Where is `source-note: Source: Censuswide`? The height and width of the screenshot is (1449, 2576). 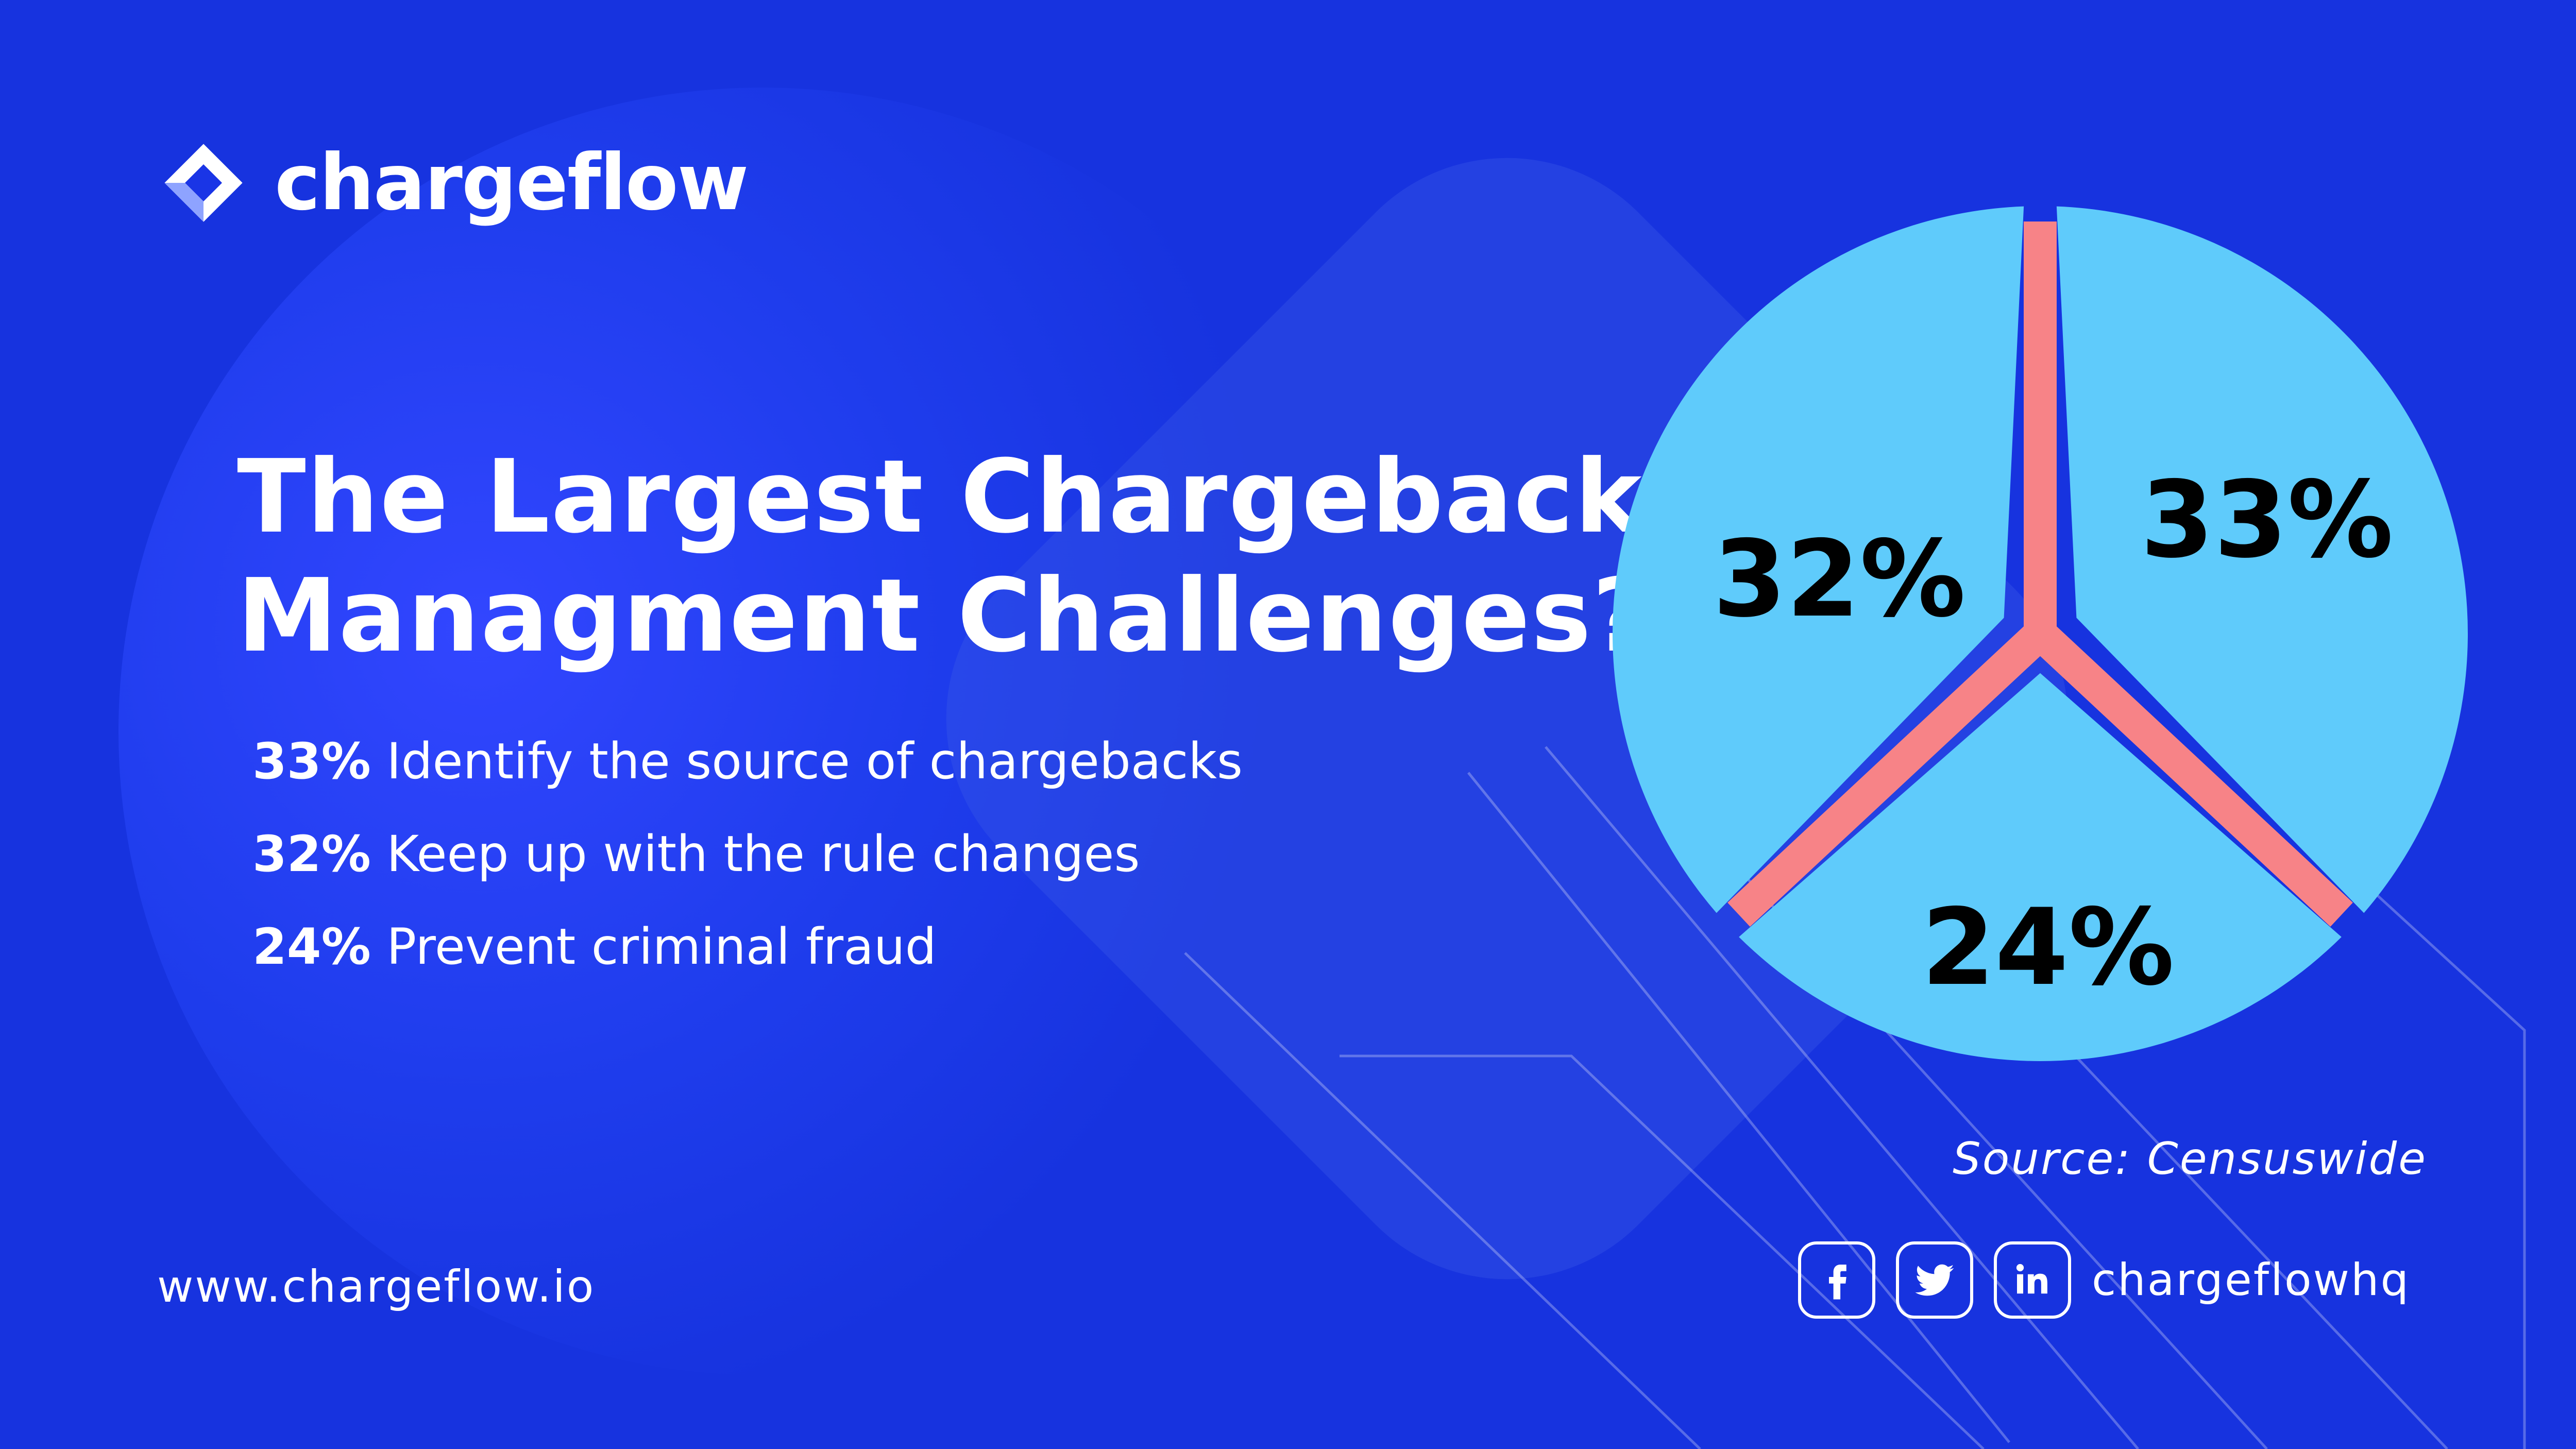
source-note: Source: Censuswide is located at coordinates (2190, 1159).